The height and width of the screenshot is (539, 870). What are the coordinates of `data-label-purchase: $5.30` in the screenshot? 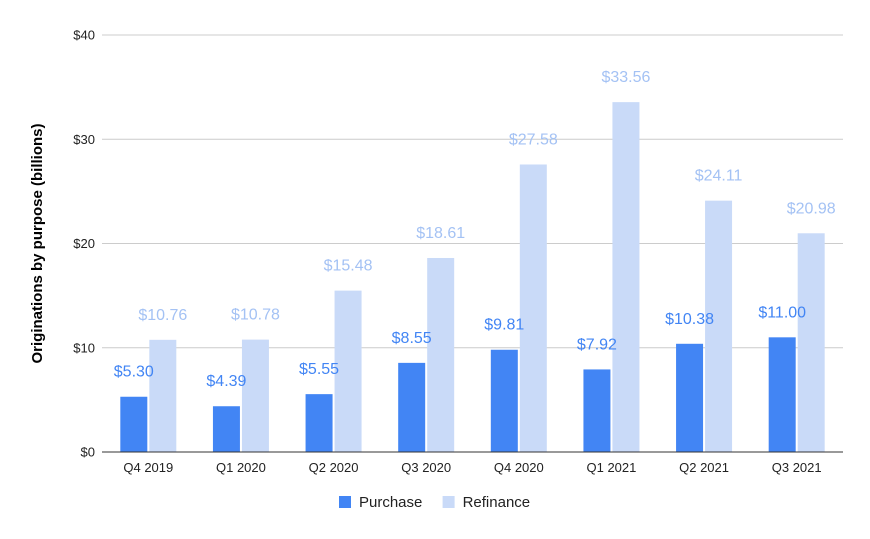 It's located at (134, 372).